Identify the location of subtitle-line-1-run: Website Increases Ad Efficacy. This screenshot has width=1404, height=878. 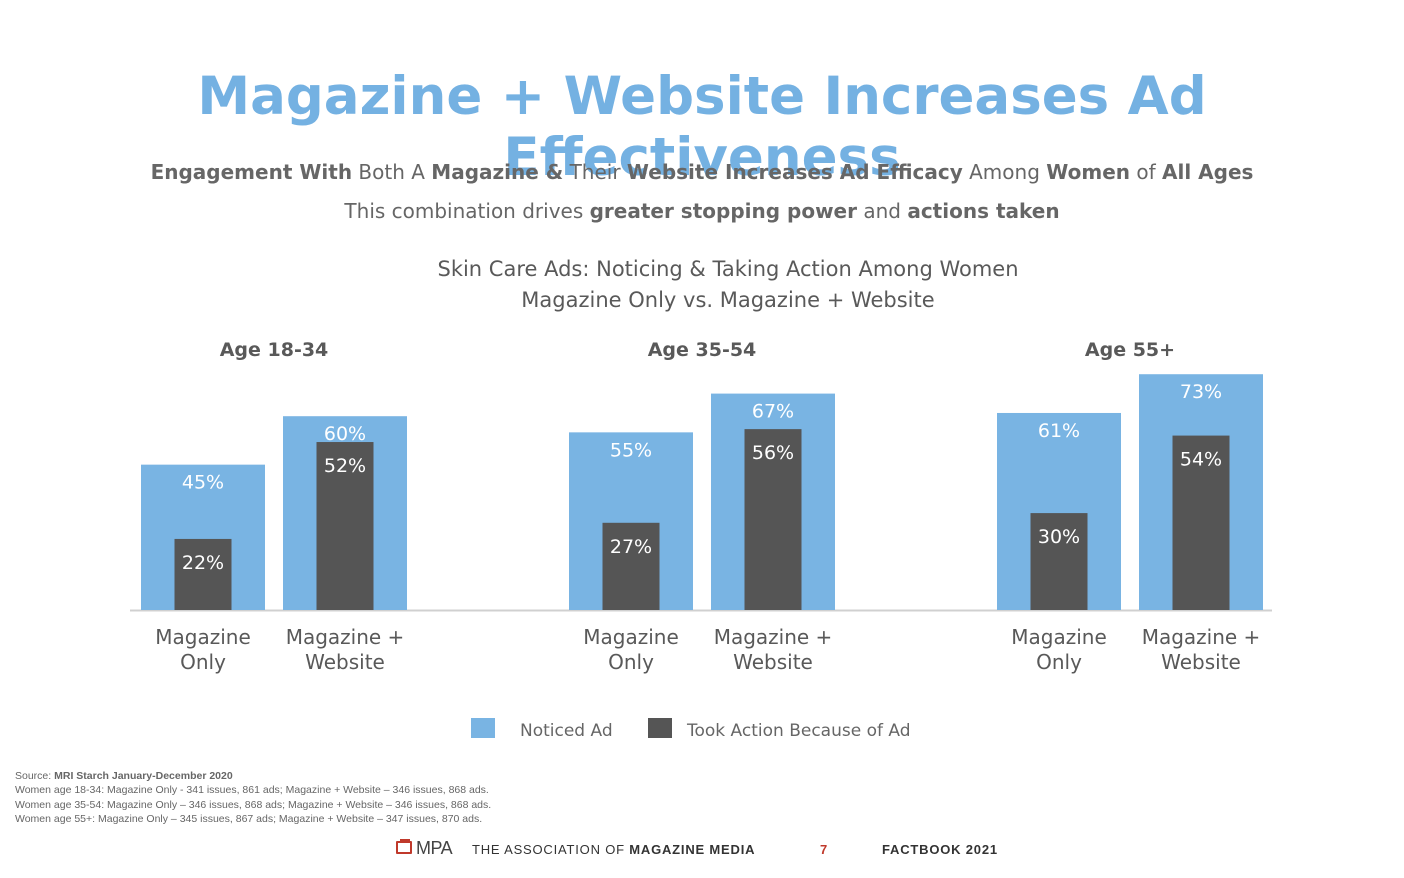
(794, 172).